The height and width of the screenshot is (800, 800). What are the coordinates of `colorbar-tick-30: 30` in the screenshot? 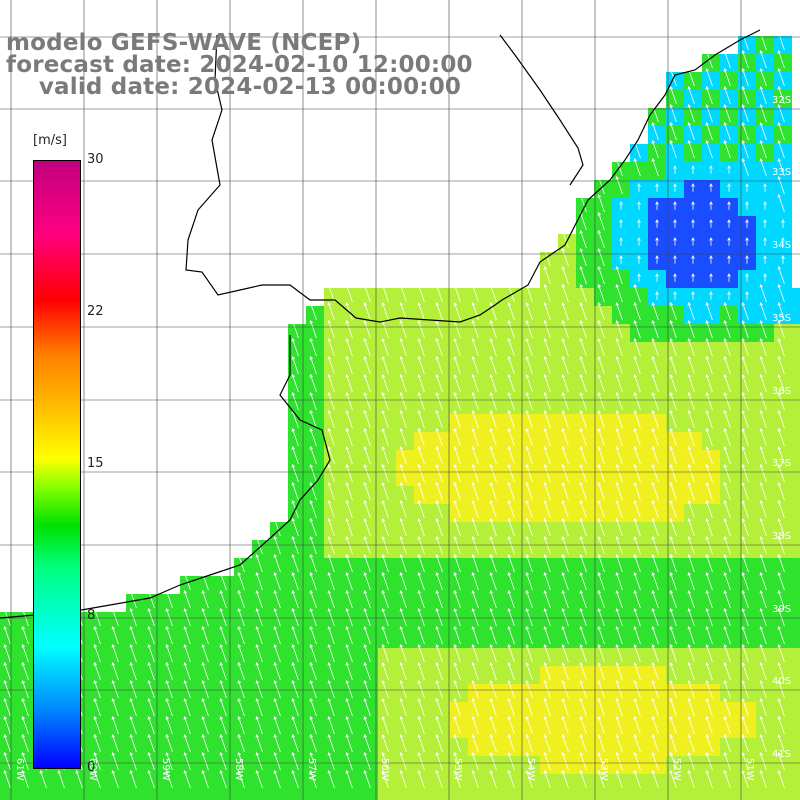 It's located at (95, 159).